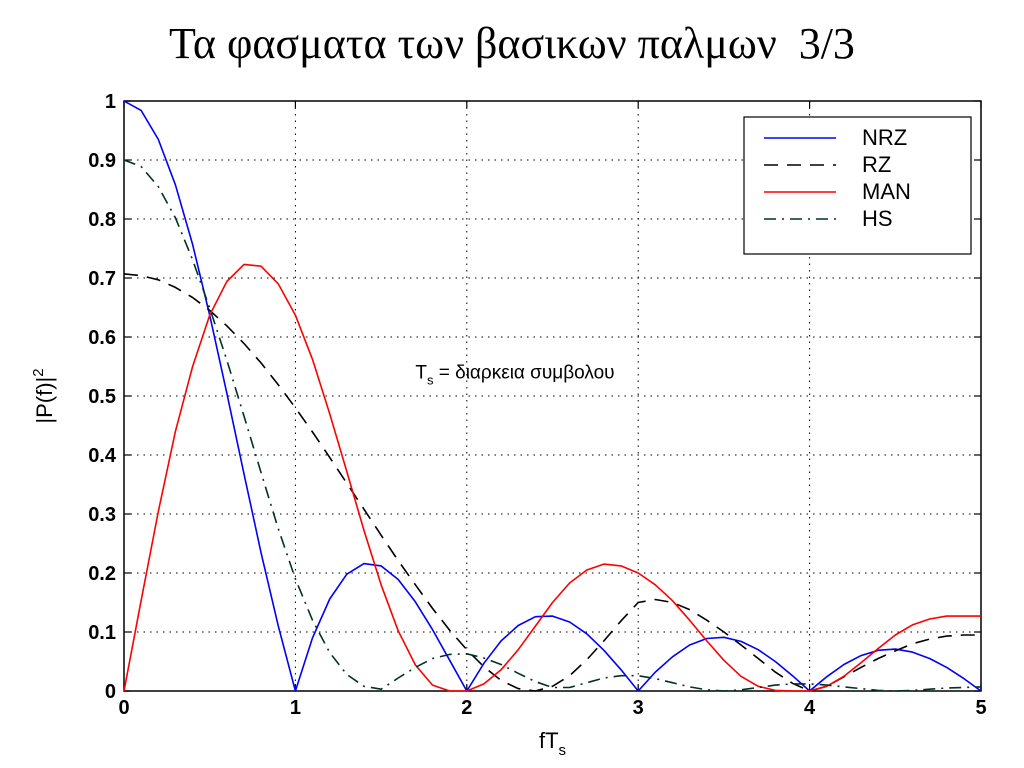  Describe the element at coordinates (102, 397) in the screenshot. I see `y-tick-label: 0.5` at that location.